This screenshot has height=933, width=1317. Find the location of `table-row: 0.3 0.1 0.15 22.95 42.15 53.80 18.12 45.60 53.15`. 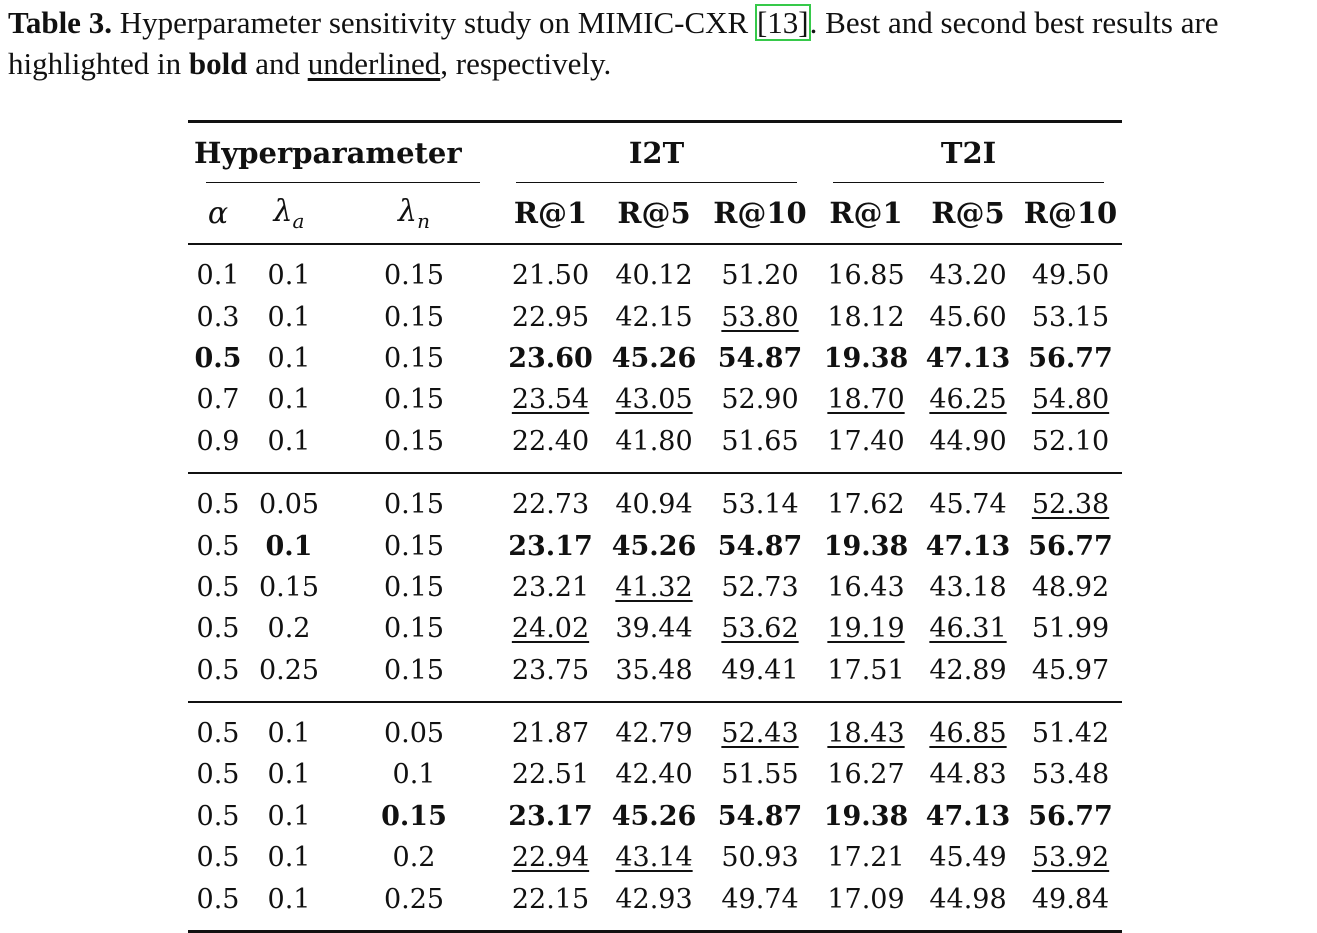

table-row: 0.3 0.1 0.15 22.95 42.15 53.80 18.12 45.60 53.15 is located at coordinates (655, 316).